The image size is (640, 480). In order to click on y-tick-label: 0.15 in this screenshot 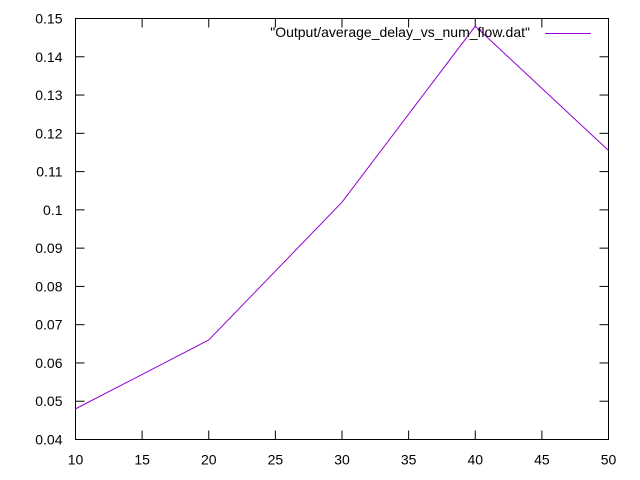, I will do `click(48, 19)`.